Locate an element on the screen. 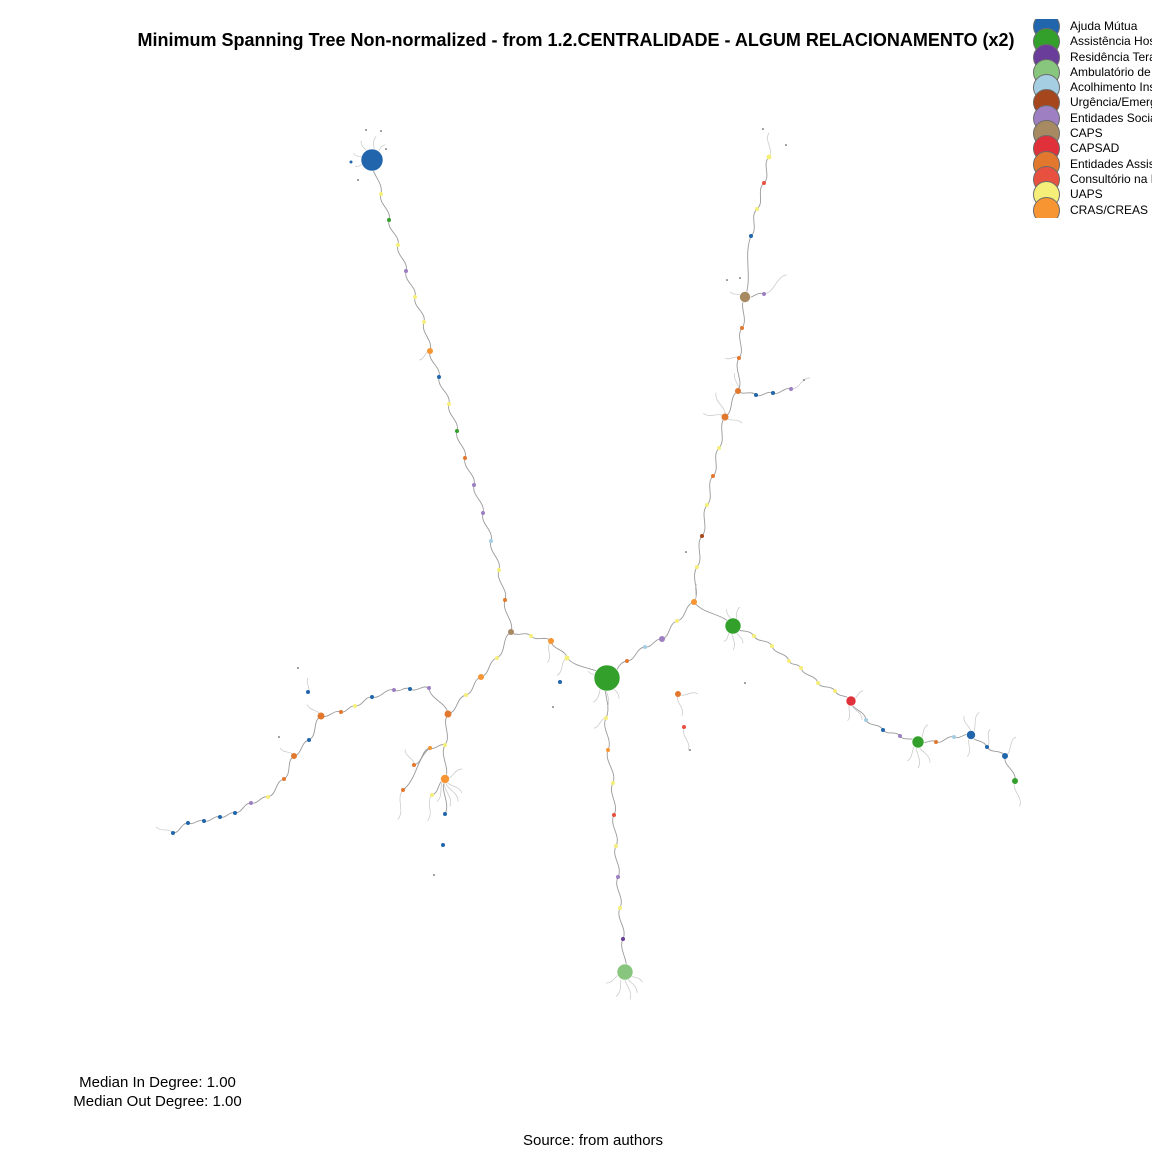 The height and width of the screenshot is (1152, 1152). legend-label: UAPS is located at coordinates (1086, 194).